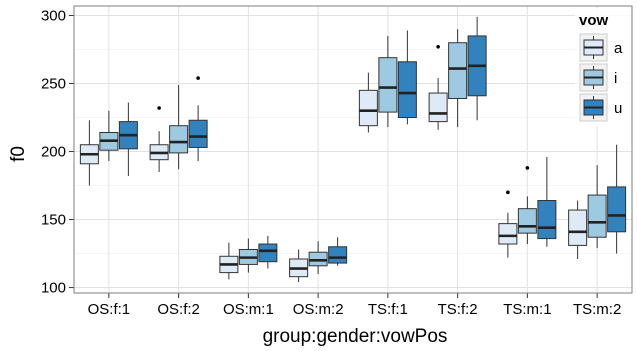 Image resolution: width=637 pixels, height=351 pixels. I want to click on box-OS:m:1-a, so click(229, 261).